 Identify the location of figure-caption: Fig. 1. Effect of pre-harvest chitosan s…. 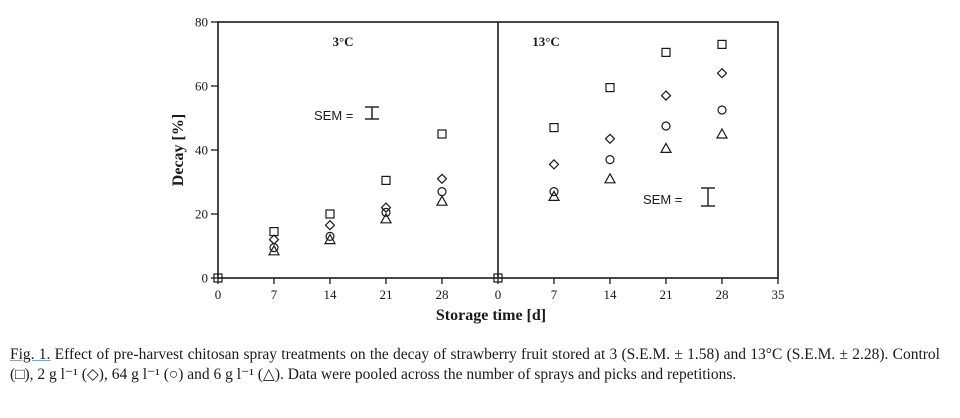
(475, 365).